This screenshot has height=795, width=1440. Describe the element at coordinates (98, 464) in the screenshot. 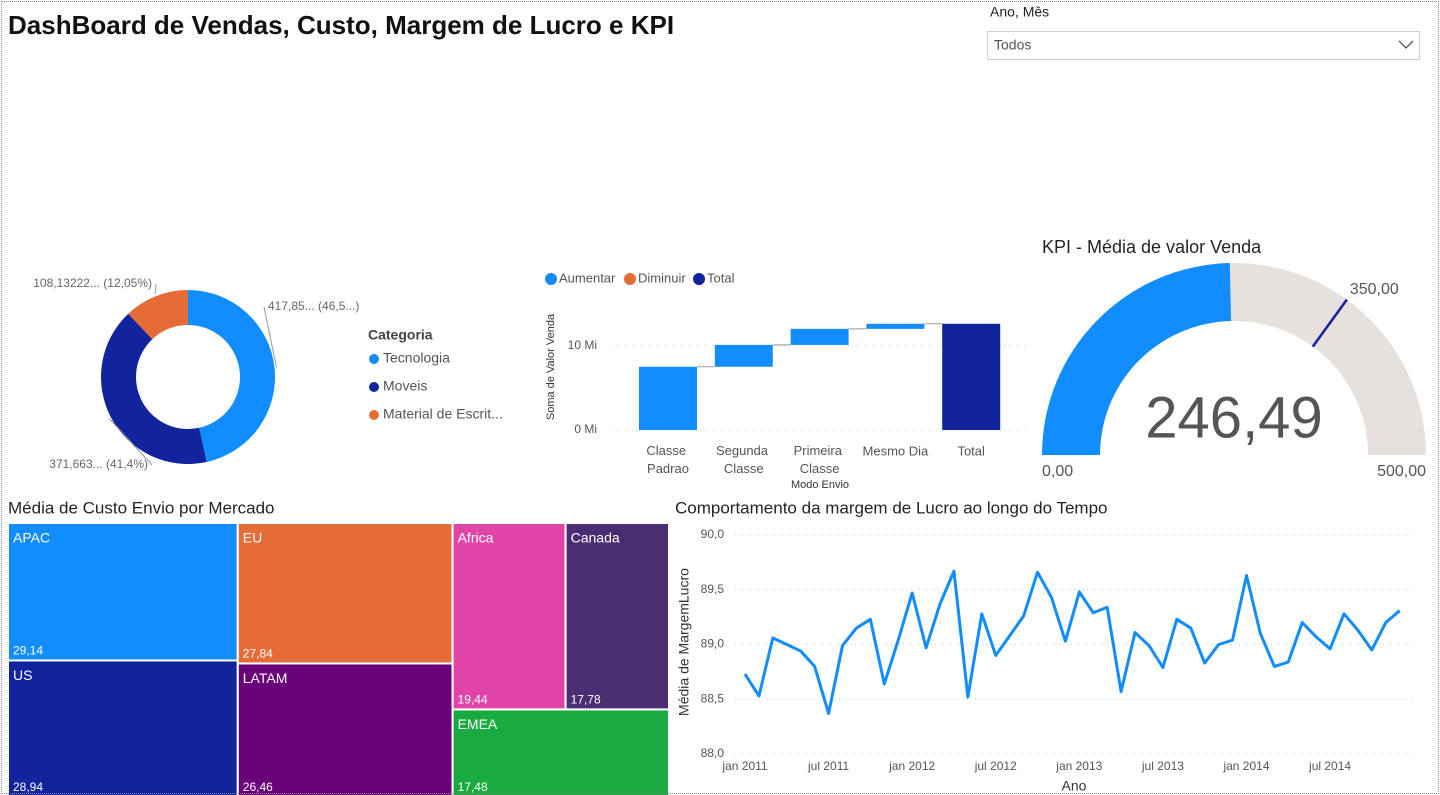

I see `data-label: 371,663... (41,4%)` at that location.